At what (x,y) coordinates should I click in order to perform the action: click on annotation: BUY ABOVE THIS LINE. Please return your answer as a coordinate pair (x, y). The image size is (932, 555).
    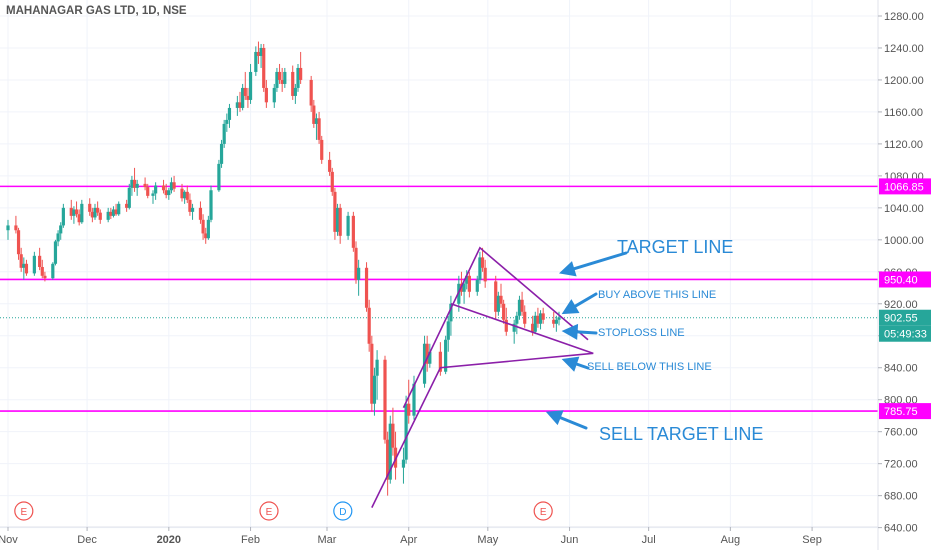
    Looking at the image, I should click on (639, 302).